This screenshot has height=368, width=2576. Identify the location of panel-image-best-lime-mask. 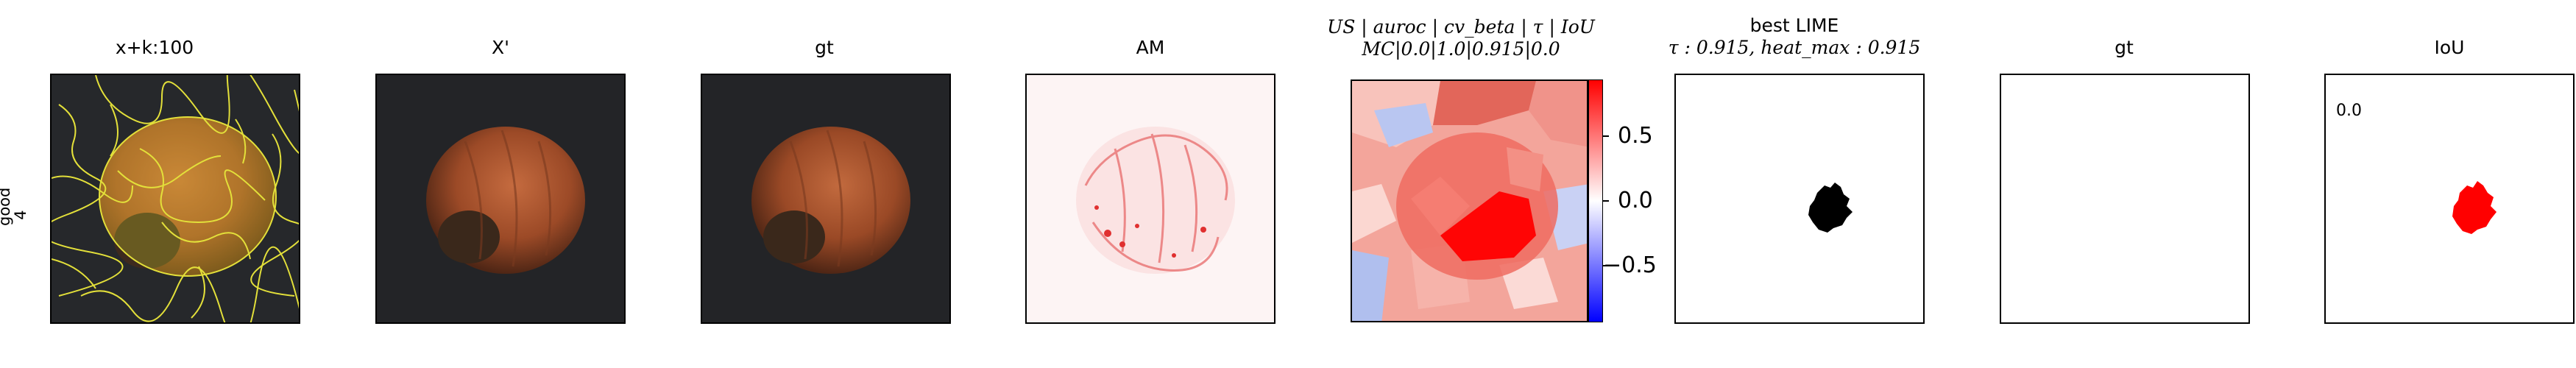
(1799, 199).